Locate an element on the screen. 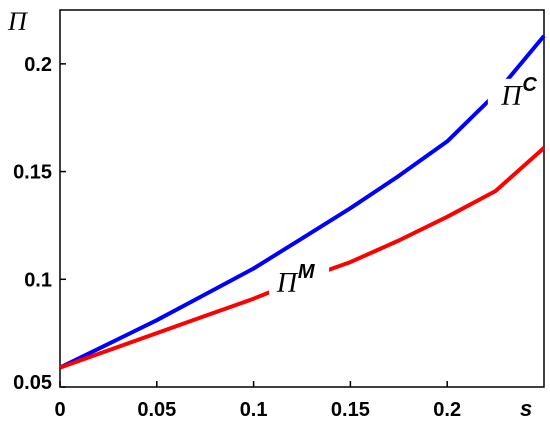 Image resolution: width=550 pixels, height=430 pixels. x-tick-label: 0.1 is located at coordinates (254, 410).